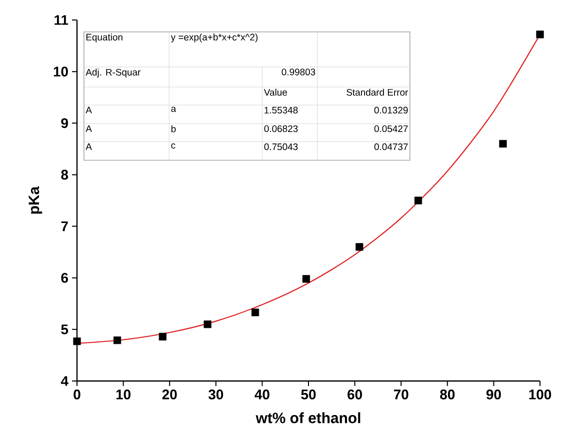 The width and height of the screenshot is (561, 448). I want to click on x-axis-title: wt% of ethanol, so click(308, 418).